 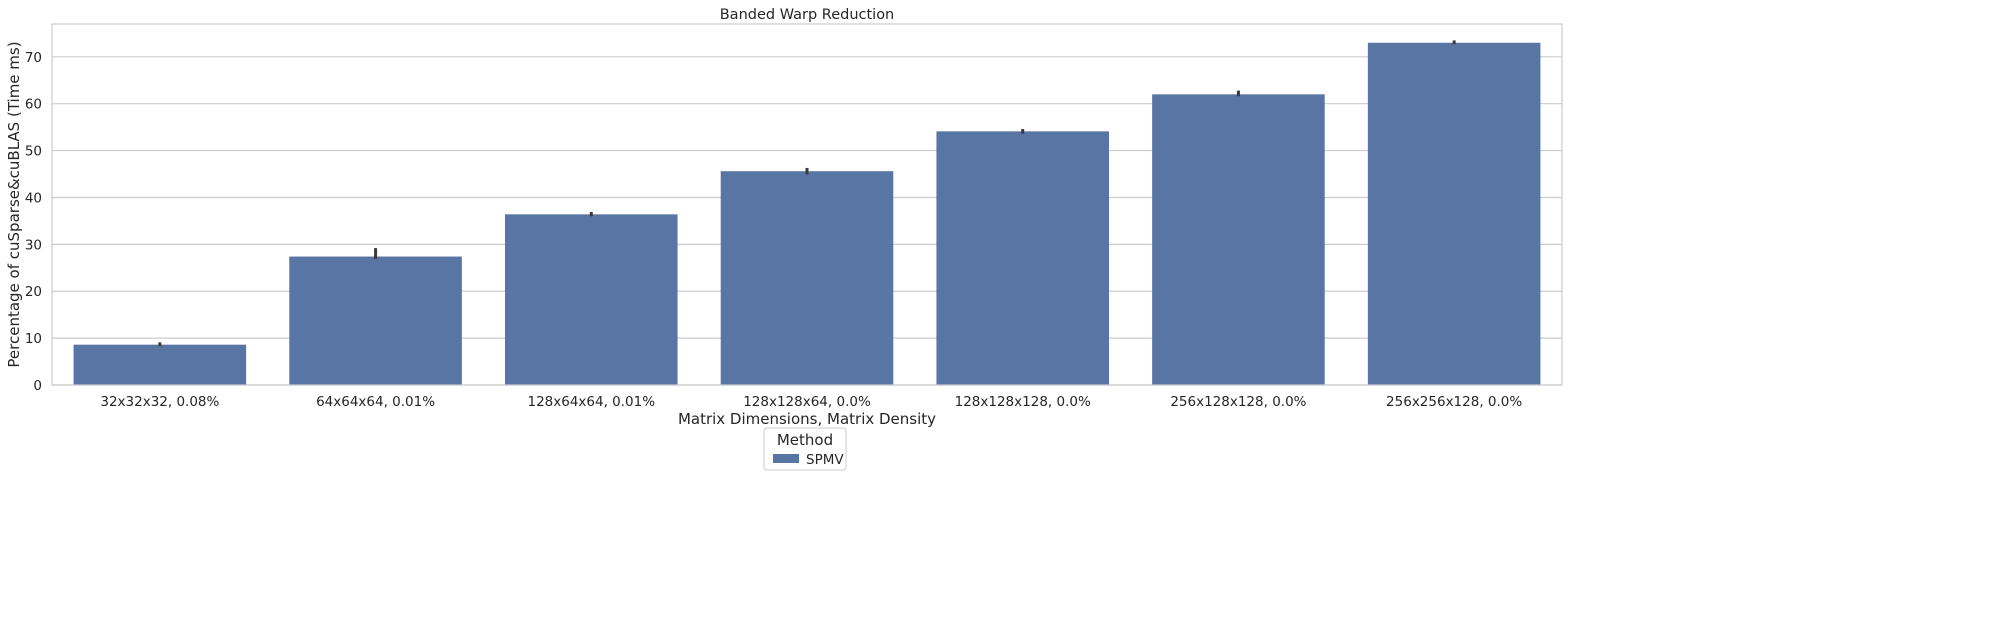 I want to click on chart-title: Banded Warp Reduction, so click(x=807, y=15).